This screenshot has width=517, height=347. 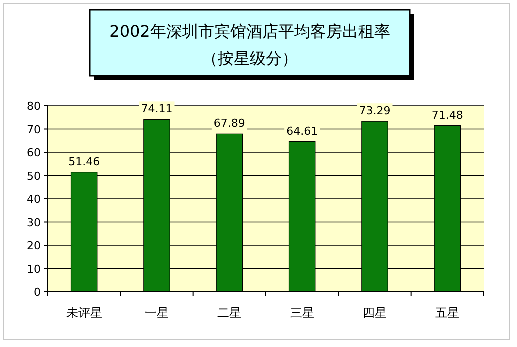 I want to click on chart-subtitle: （按星级分）, so click(x=250, y=58).